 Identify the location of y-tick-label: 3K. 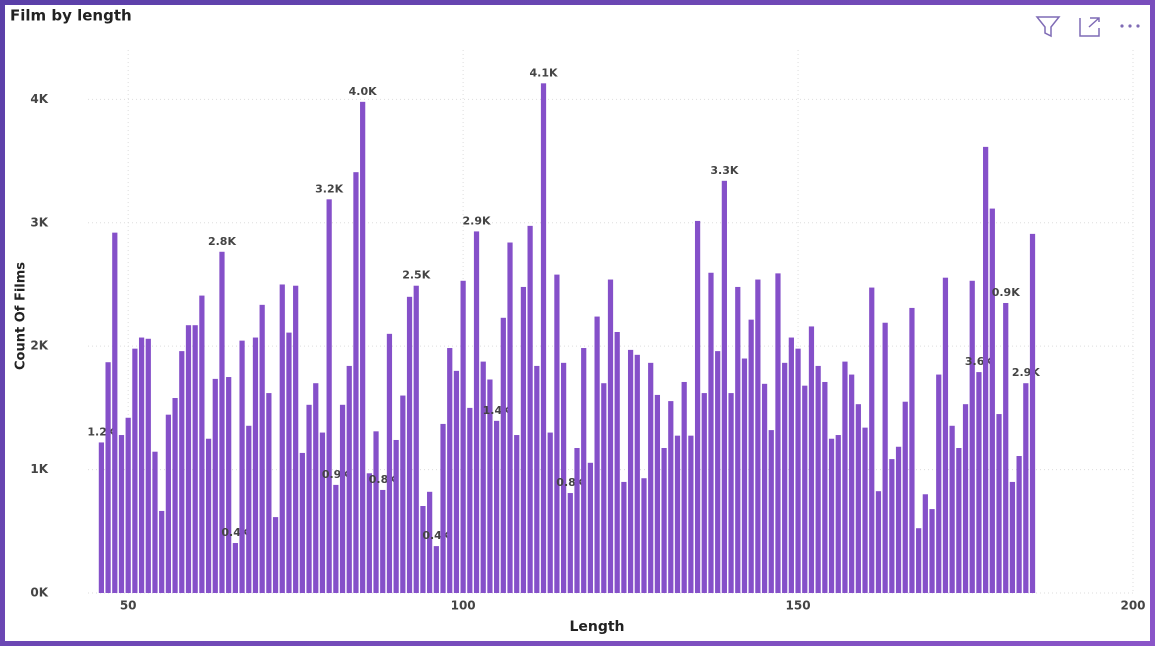
(39, 222).